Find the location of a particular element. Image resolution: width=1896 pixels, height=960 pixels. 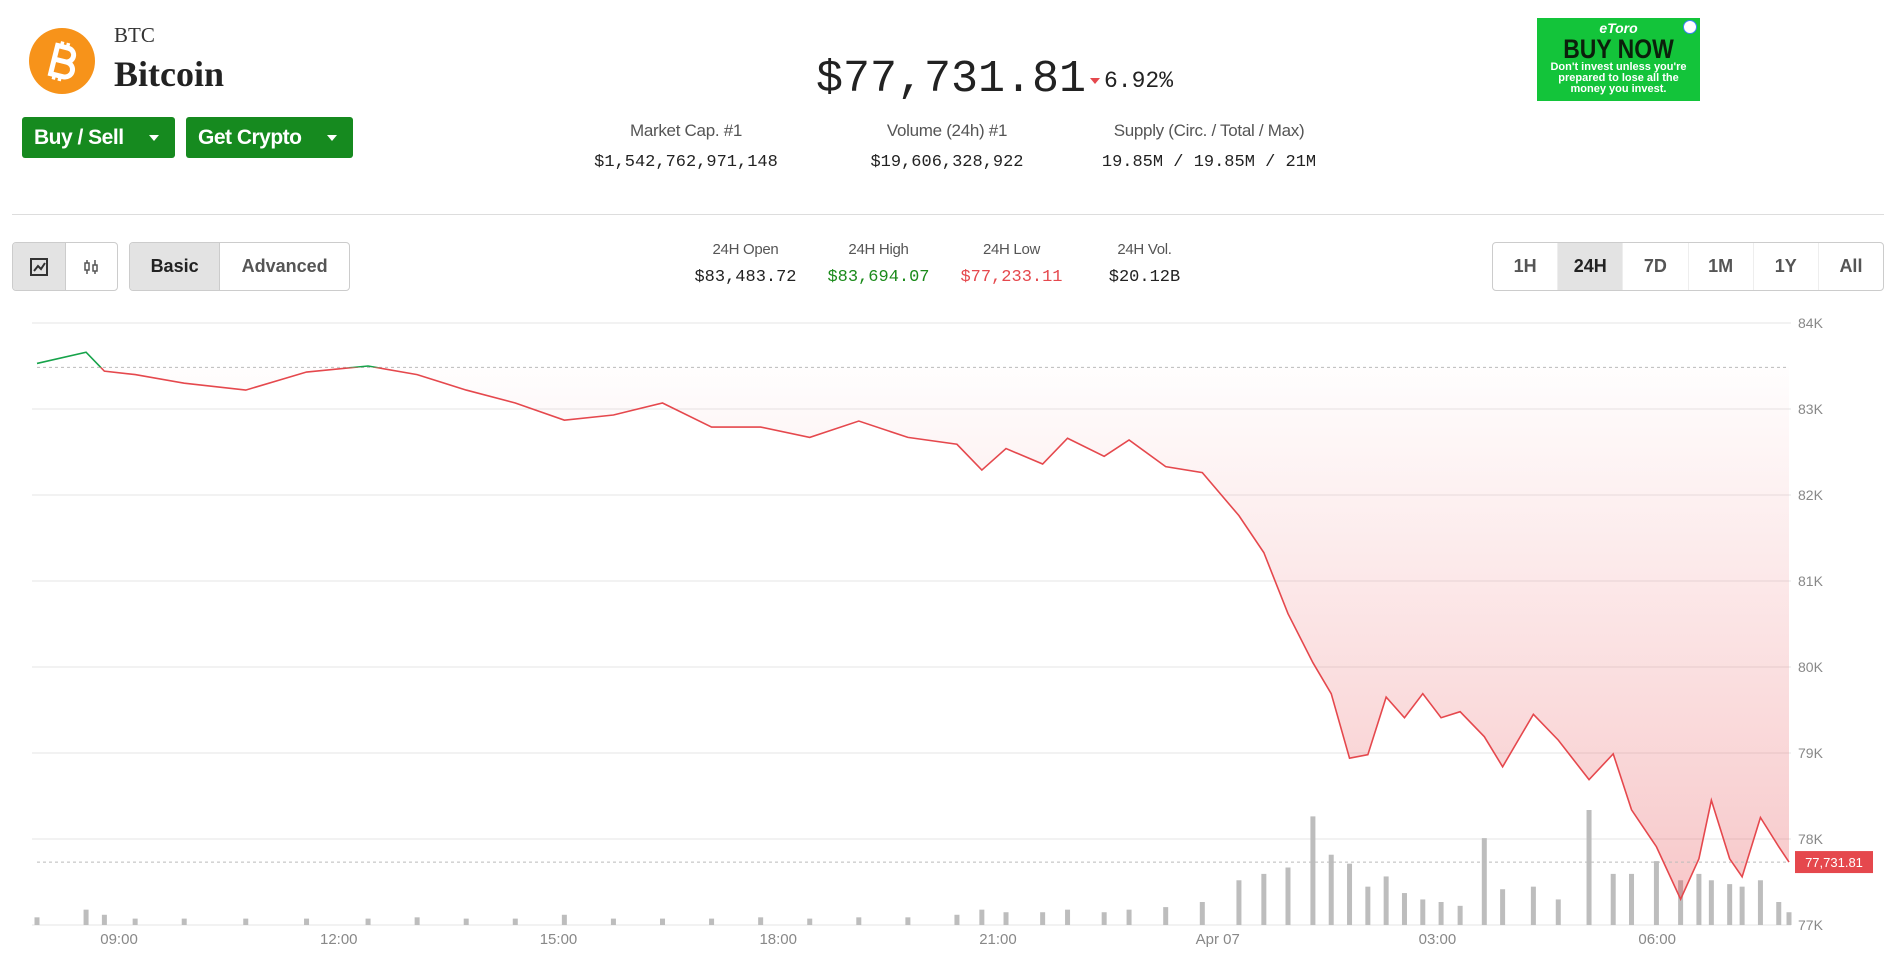

stat-label: Supply (Circ. / Total / Max) is located at coordinates (1209, 130).